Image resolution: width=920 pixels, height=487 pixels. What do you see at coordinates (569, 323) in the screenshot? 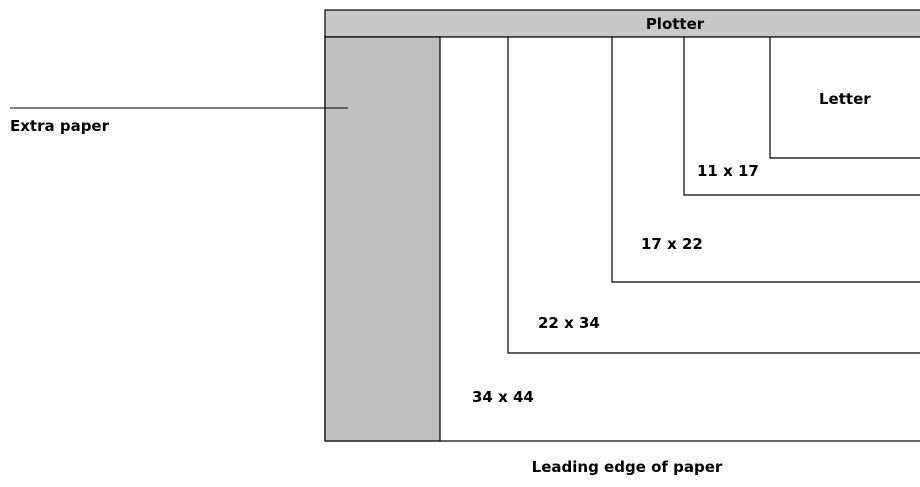
I see `size-label-22x34: 22 x 34` at bounding box center [569, 323].